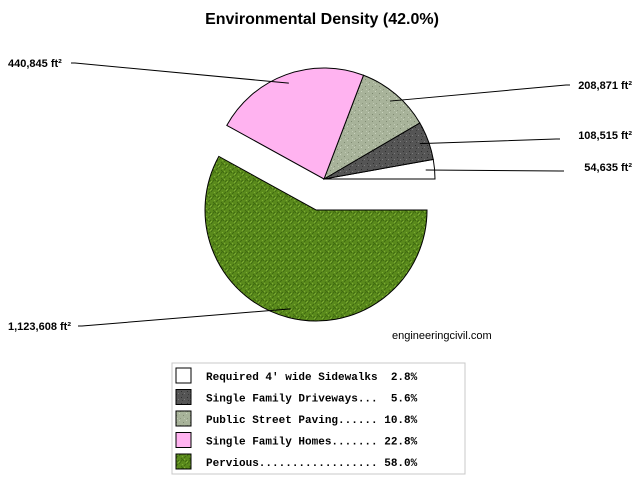 This screenshot has height=480, width=640. I want to click on slice-value-label: 54,635 ft², so click(608, 168).